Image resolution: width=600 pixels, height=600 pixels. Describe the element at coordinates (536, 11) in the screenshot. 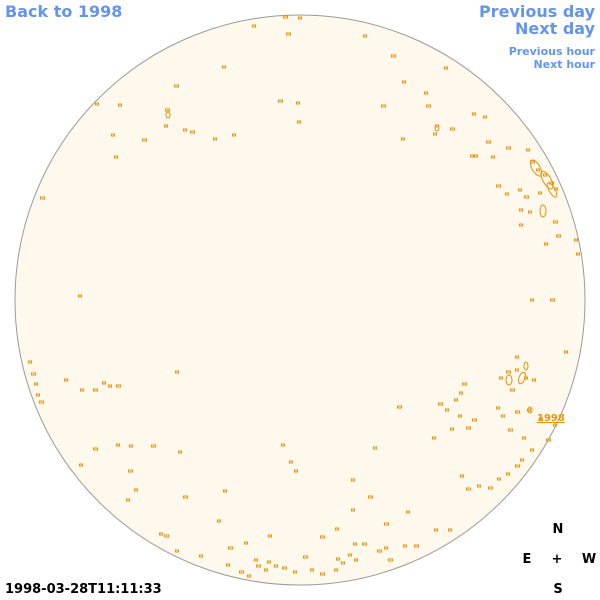

I see `previous-day-link: Previous day` at that location.